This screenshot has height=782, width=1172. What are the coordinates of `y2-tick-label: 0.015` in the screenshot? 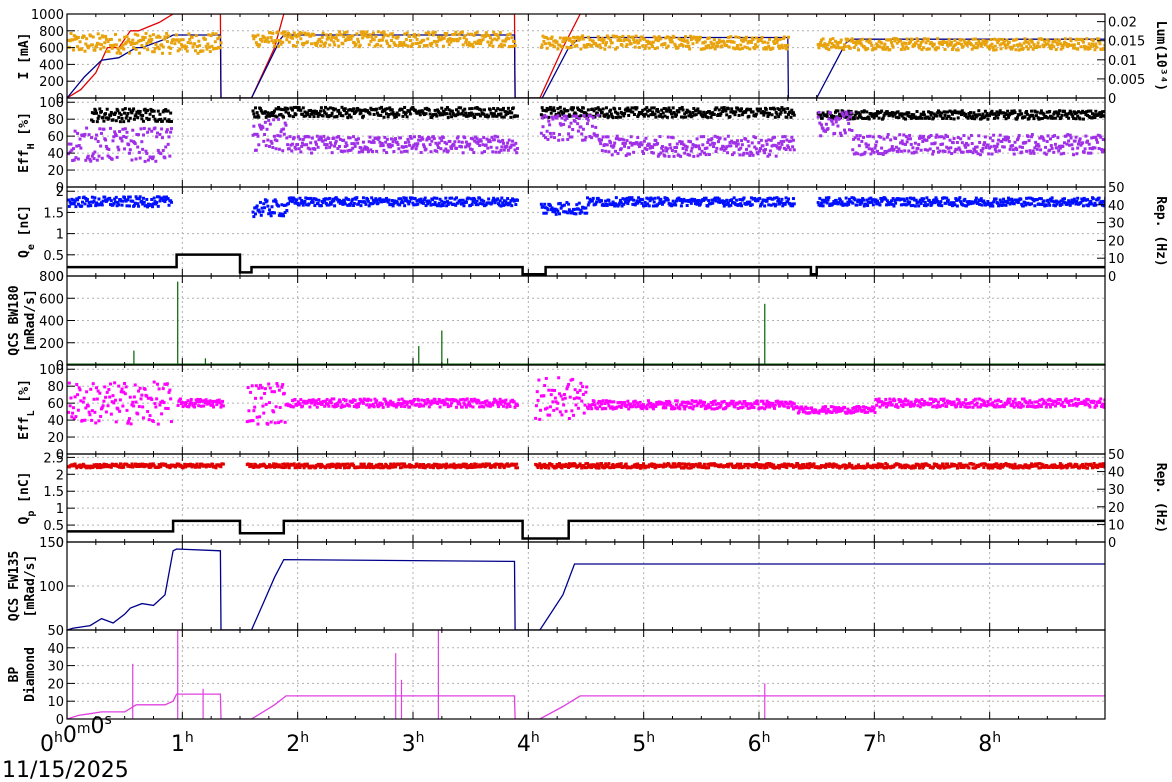 It's located at (1126, 42).